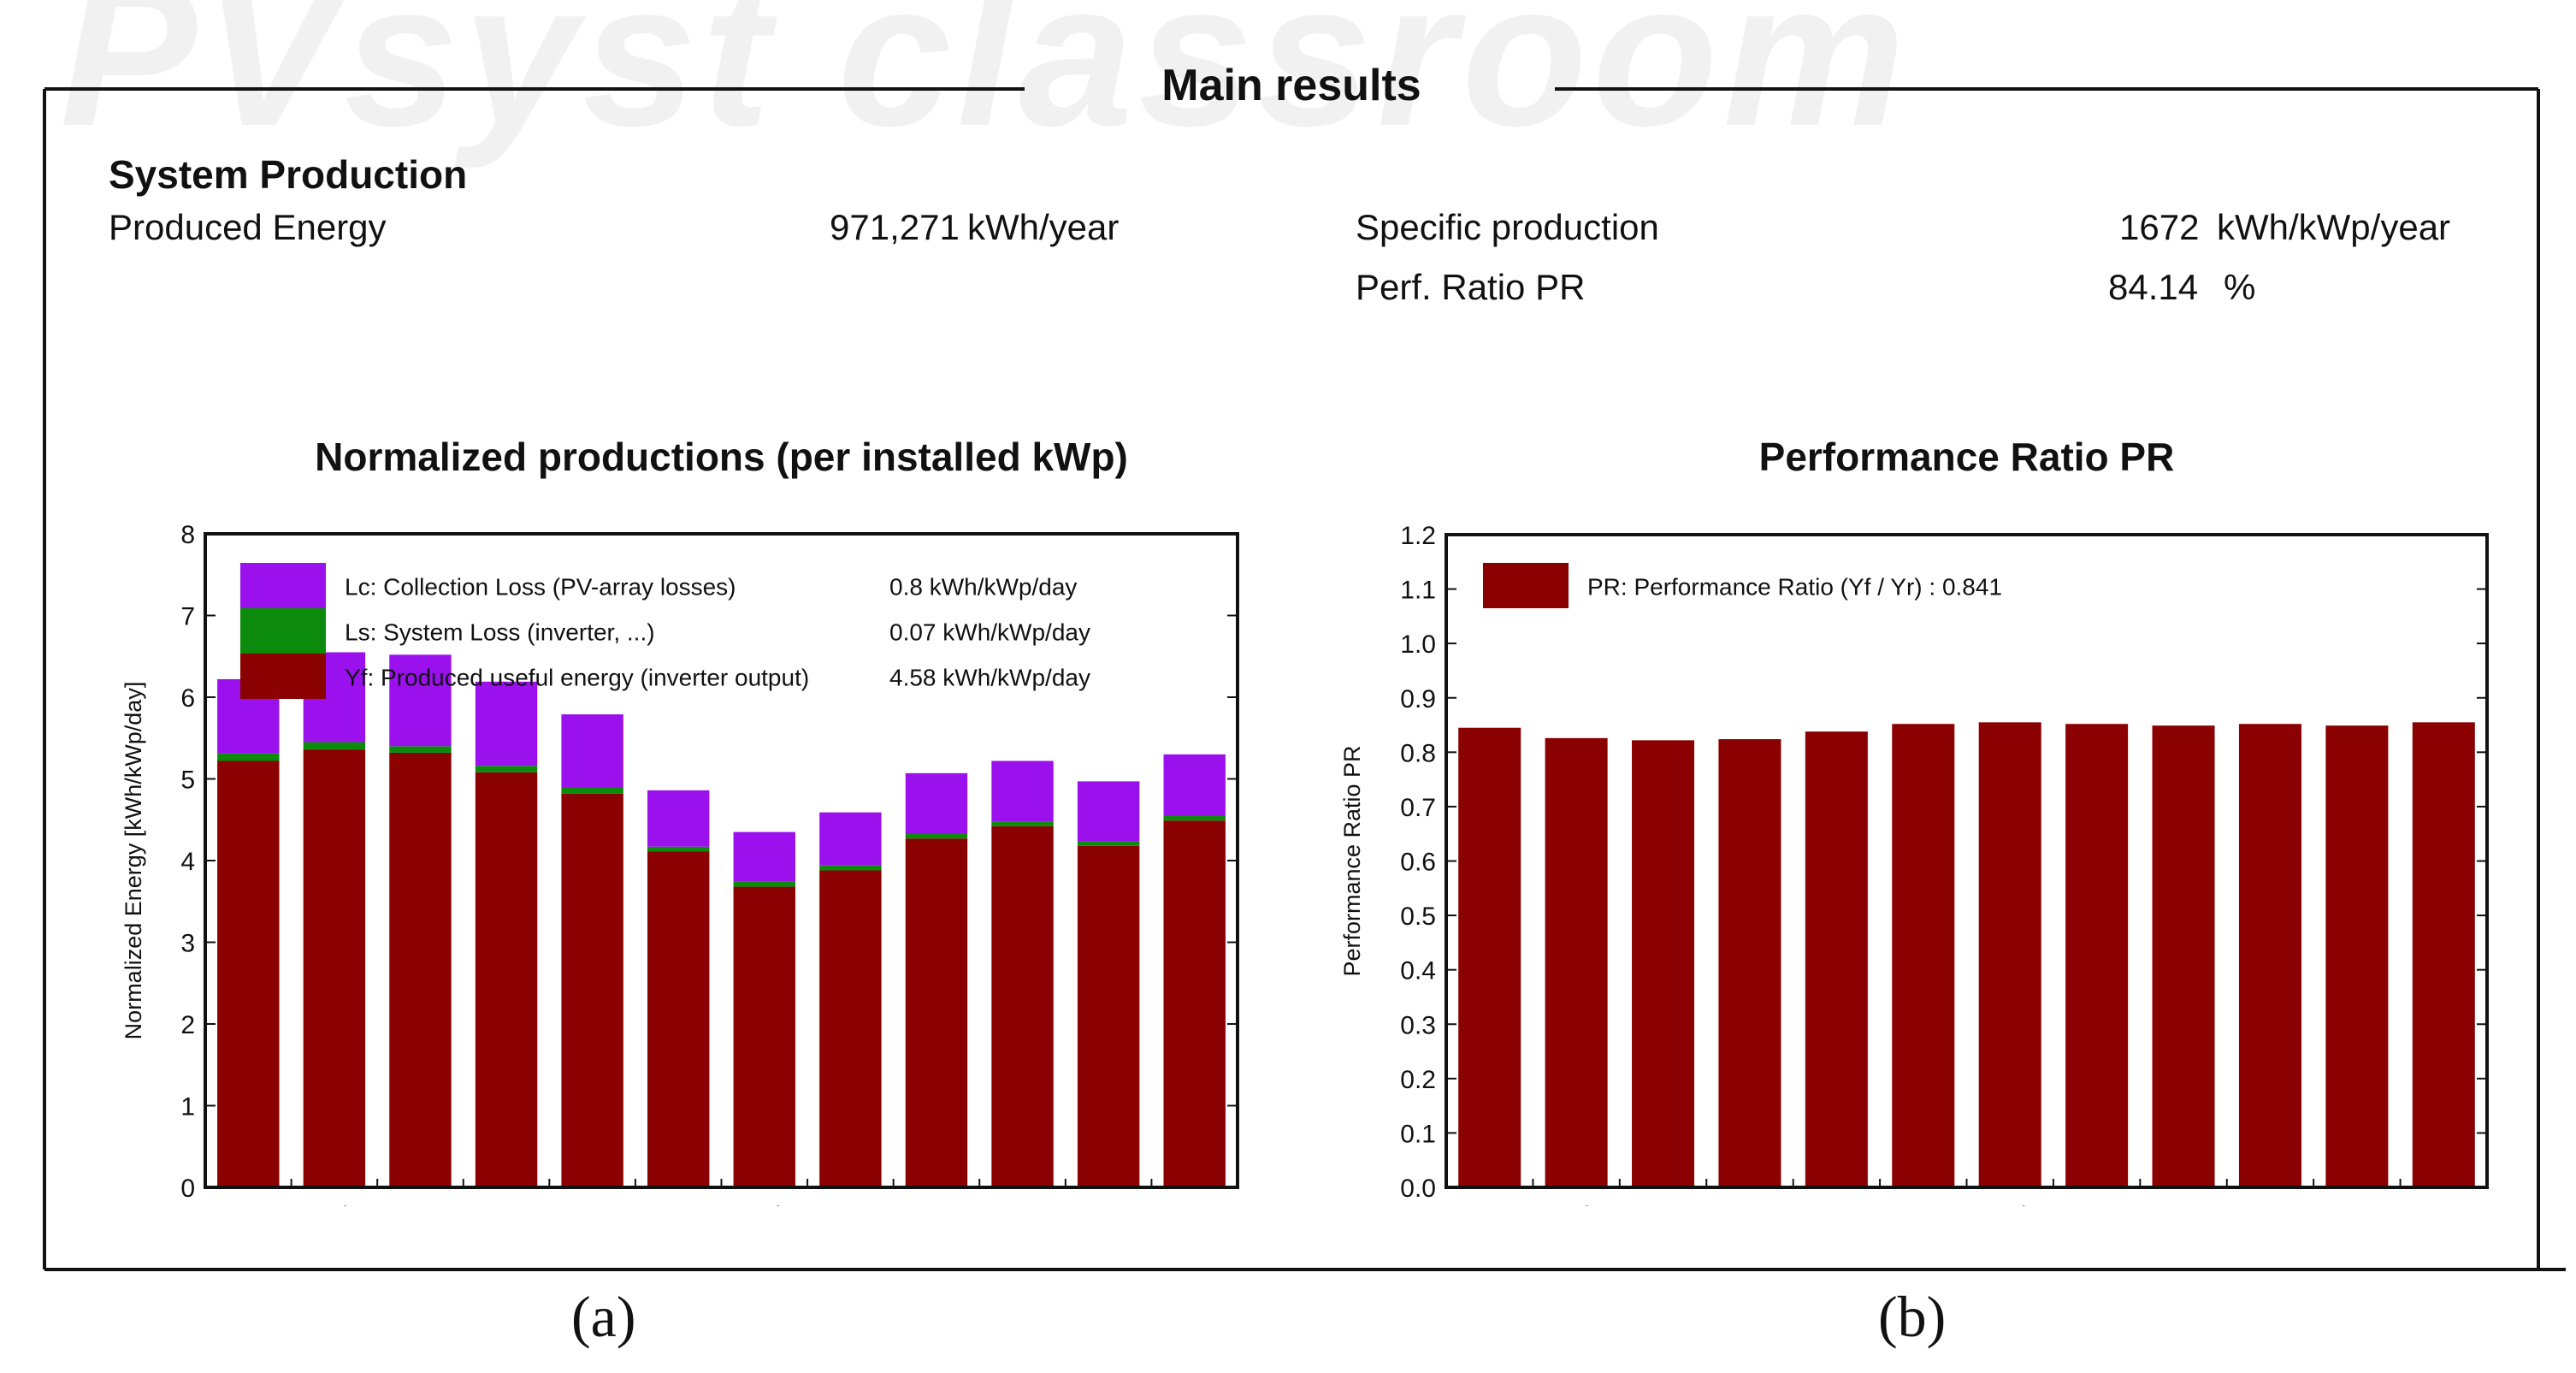 The height and width of the screenshot is (1373, 2576). What do you see at coordinates (1836, 959) in the screenshot?
I see `bar-pr-may` at bounding box center [1836, 959].